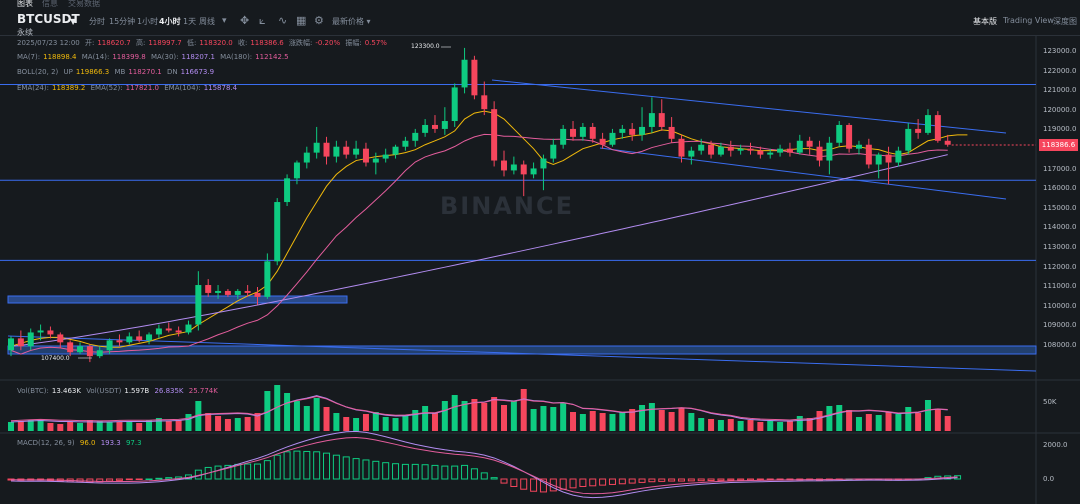 This screenshot has height=504, width=1080. What do you see at coordinates (84, 4) in the screenshot?
I see `tab-trading-data: 交易数据` at bounding box center [84, 4].